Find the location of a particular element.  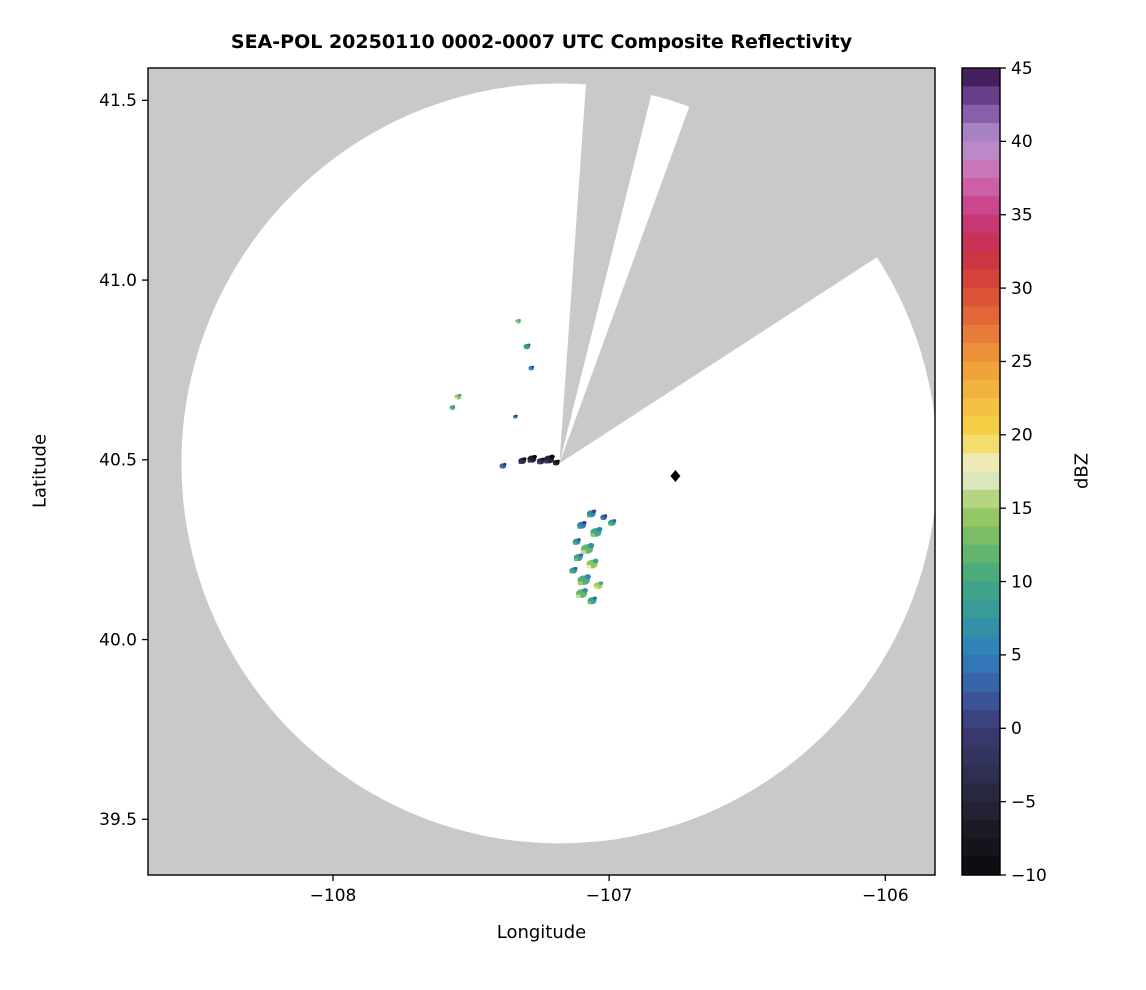

colorbar-tick-label: 0 is located at coordinates (1016, 729).